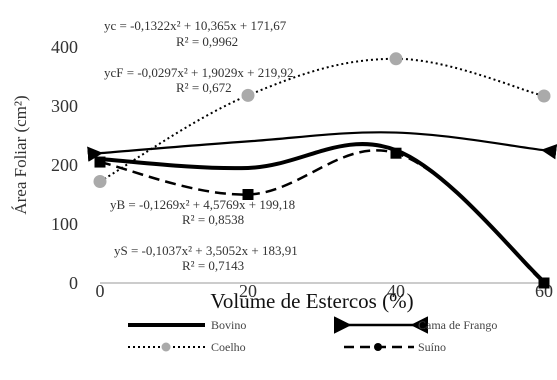 This screenshot has height=380, width=557. What do you see at coordinates (395, 347) in the screenshot?
I see `legend-item-suino: Suíno` at bounding box center [395, 347].